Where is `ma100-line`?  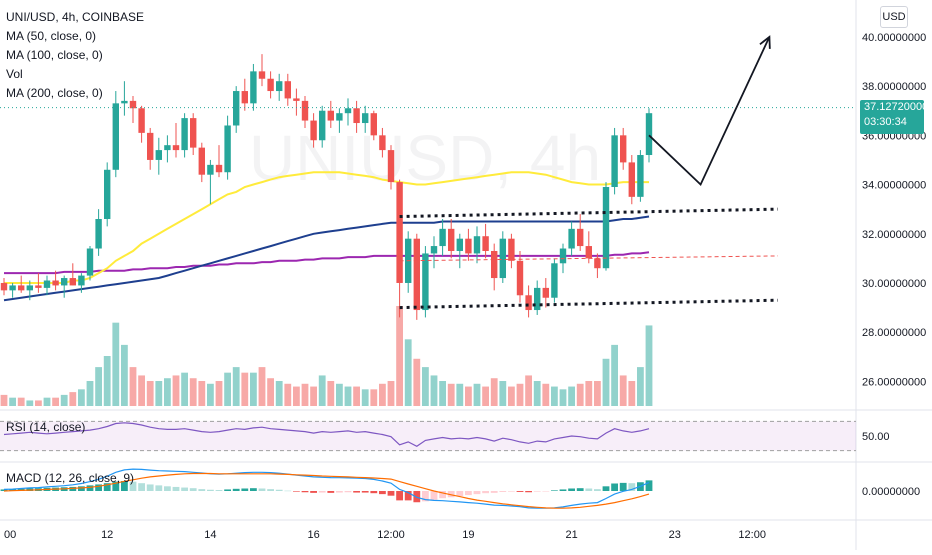 ma100-line is located at coordinates (326, 258).